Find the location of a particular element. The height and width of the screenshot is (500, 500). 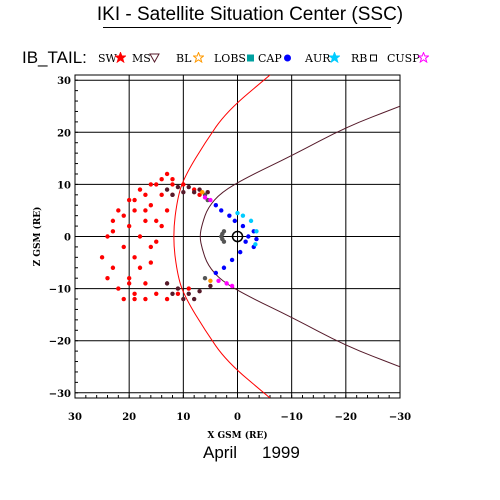

legend-item-sw: SW is located at coordinates (112, 58).